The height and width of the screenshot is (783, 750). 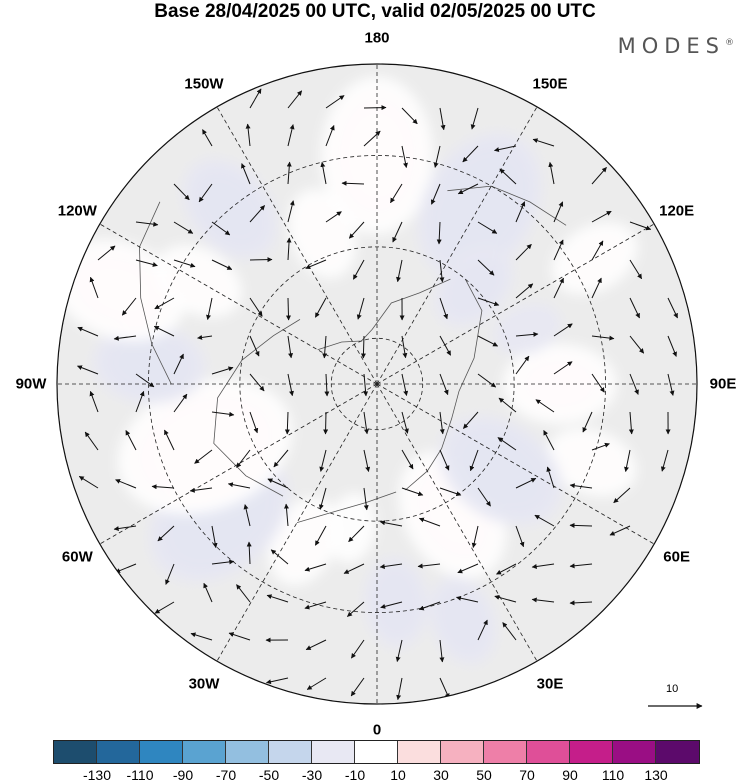 What do you see at coordinates (398, 775) in the screenshot?
I see `colorbar-tick-label: 10` at bounding box center [398, 775].